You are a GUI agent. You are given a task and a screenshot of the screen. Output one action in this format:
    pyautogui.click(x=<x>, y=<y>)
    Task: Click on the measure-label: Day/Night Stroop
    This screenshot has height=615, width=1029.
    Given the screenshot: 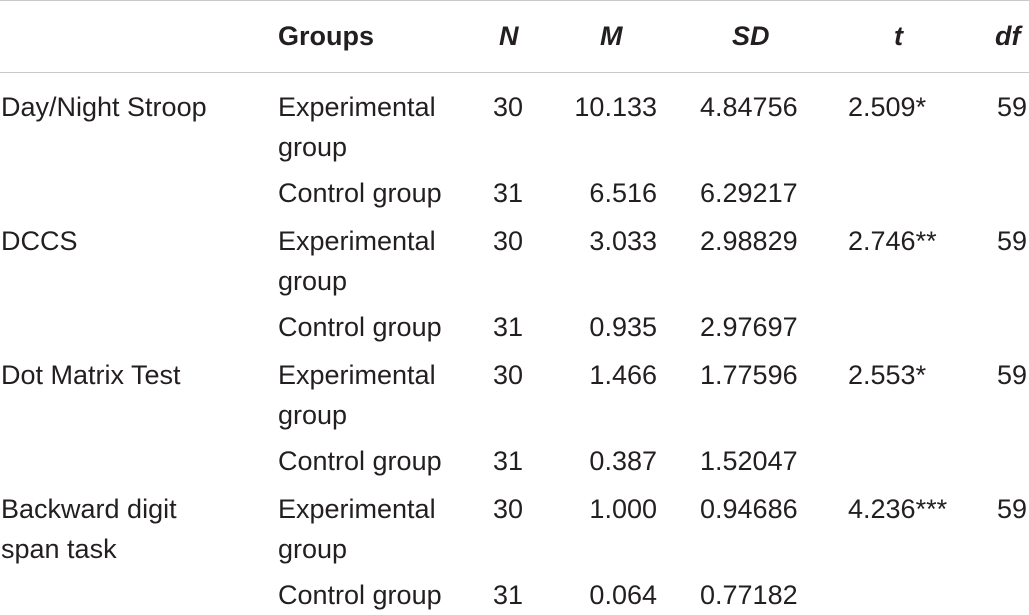 What is the action you would take?
    pyautogui.click(x=104, y=107)
    